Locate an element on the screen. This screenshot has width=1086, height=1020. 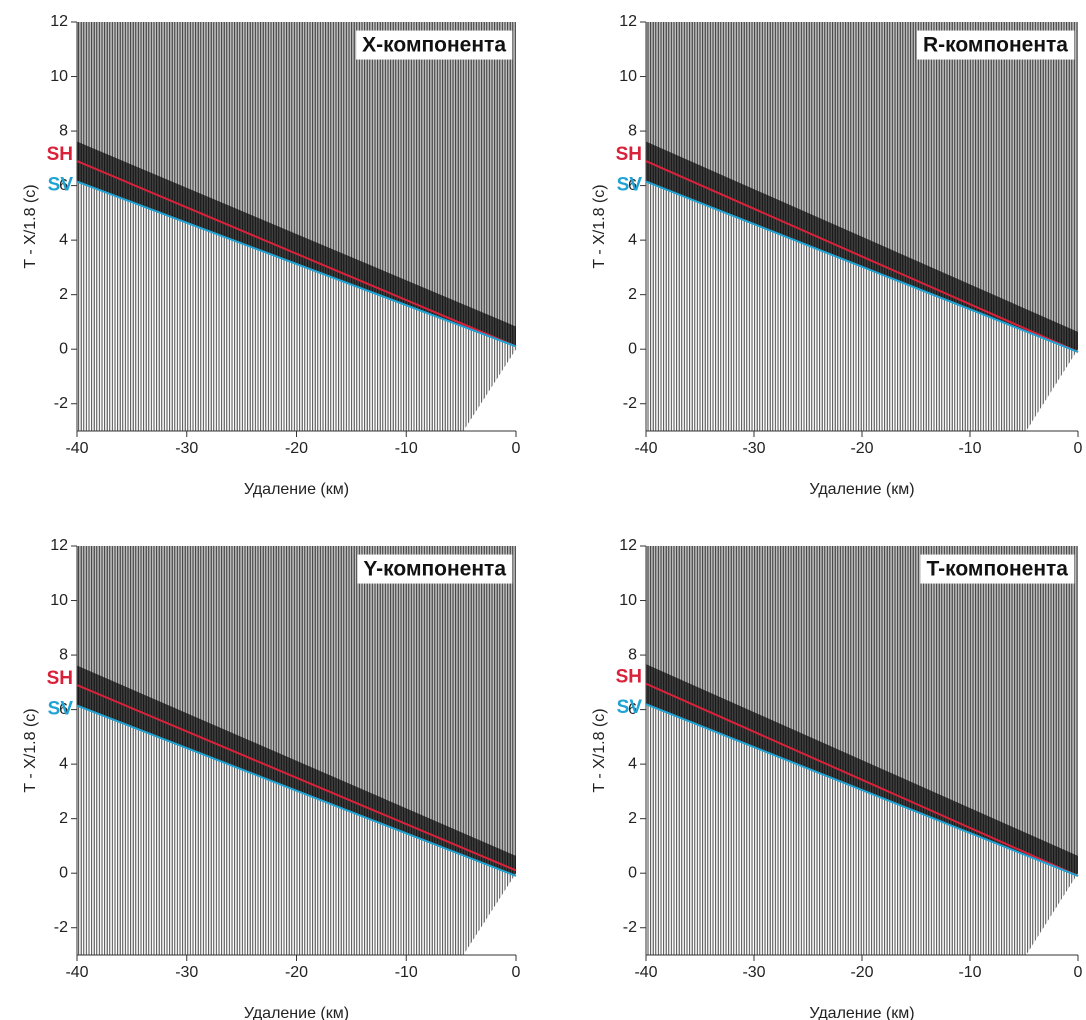
panel-title: Y-компонента is located at coordinates (434, 569).